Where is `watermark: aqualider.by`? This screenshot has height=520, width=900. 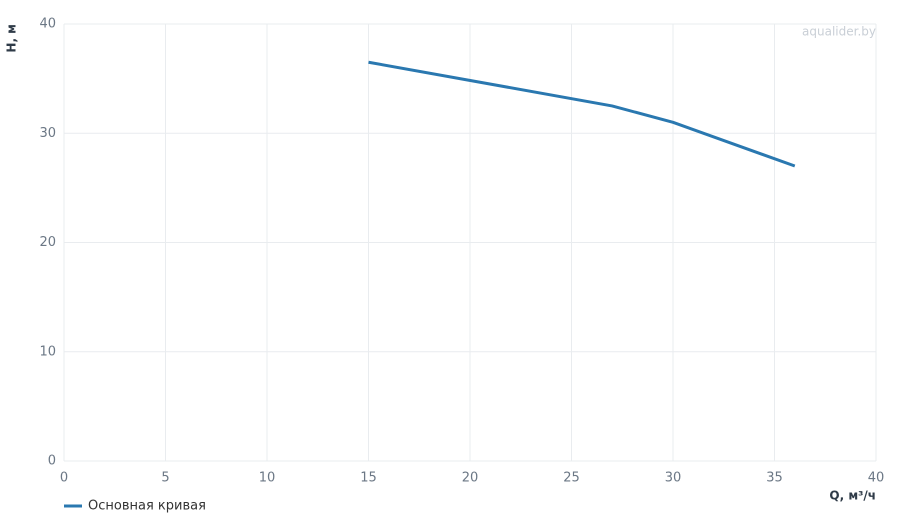
watermark: aqualider.by is located at coordinates (839, 32).